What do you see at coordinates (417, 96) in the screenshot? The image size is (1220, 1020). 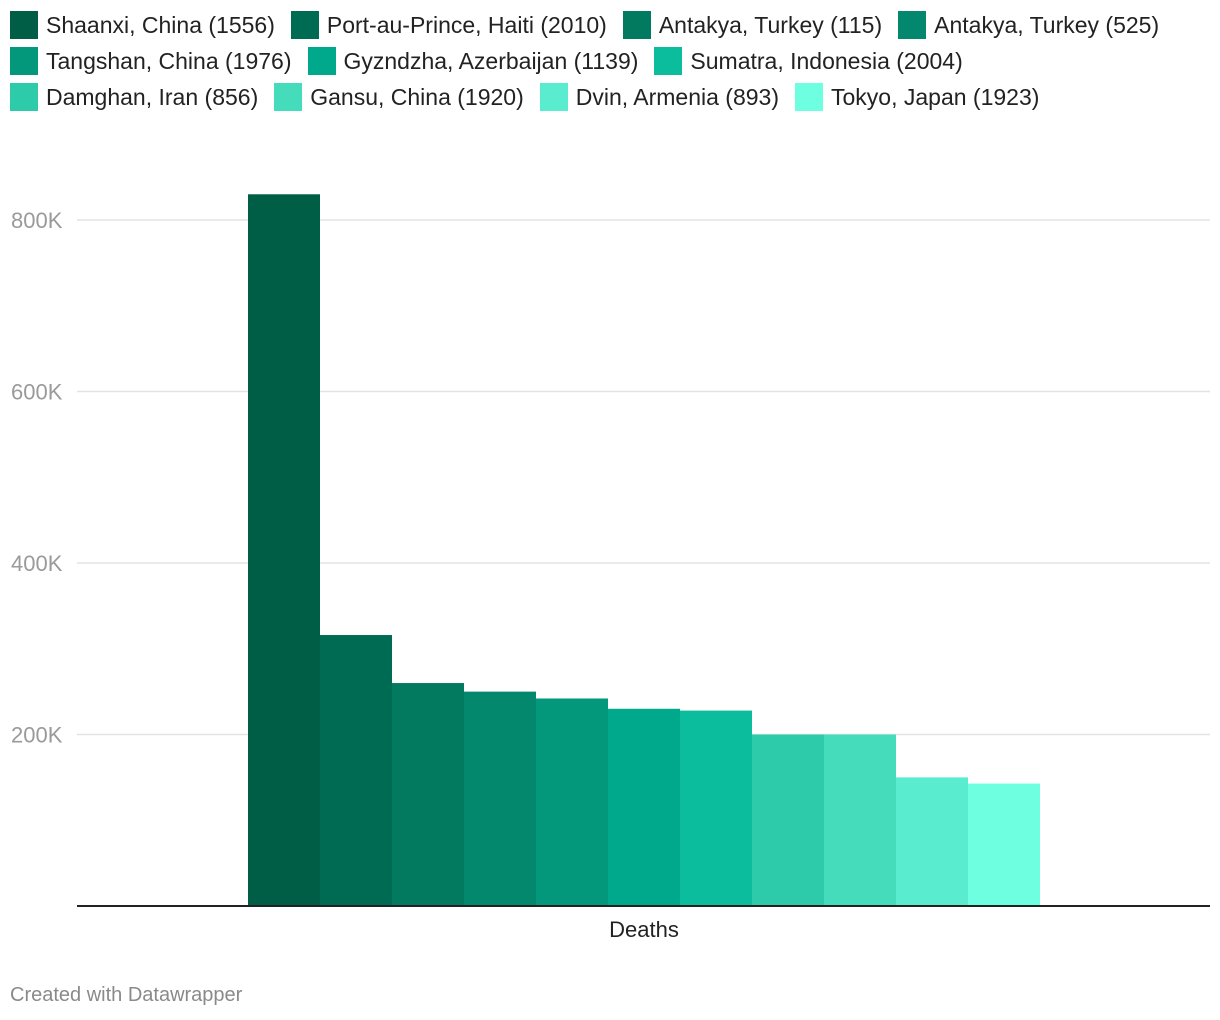 I see `legend-label: Gansu, China (1920)` at bounding box center [417, 96].